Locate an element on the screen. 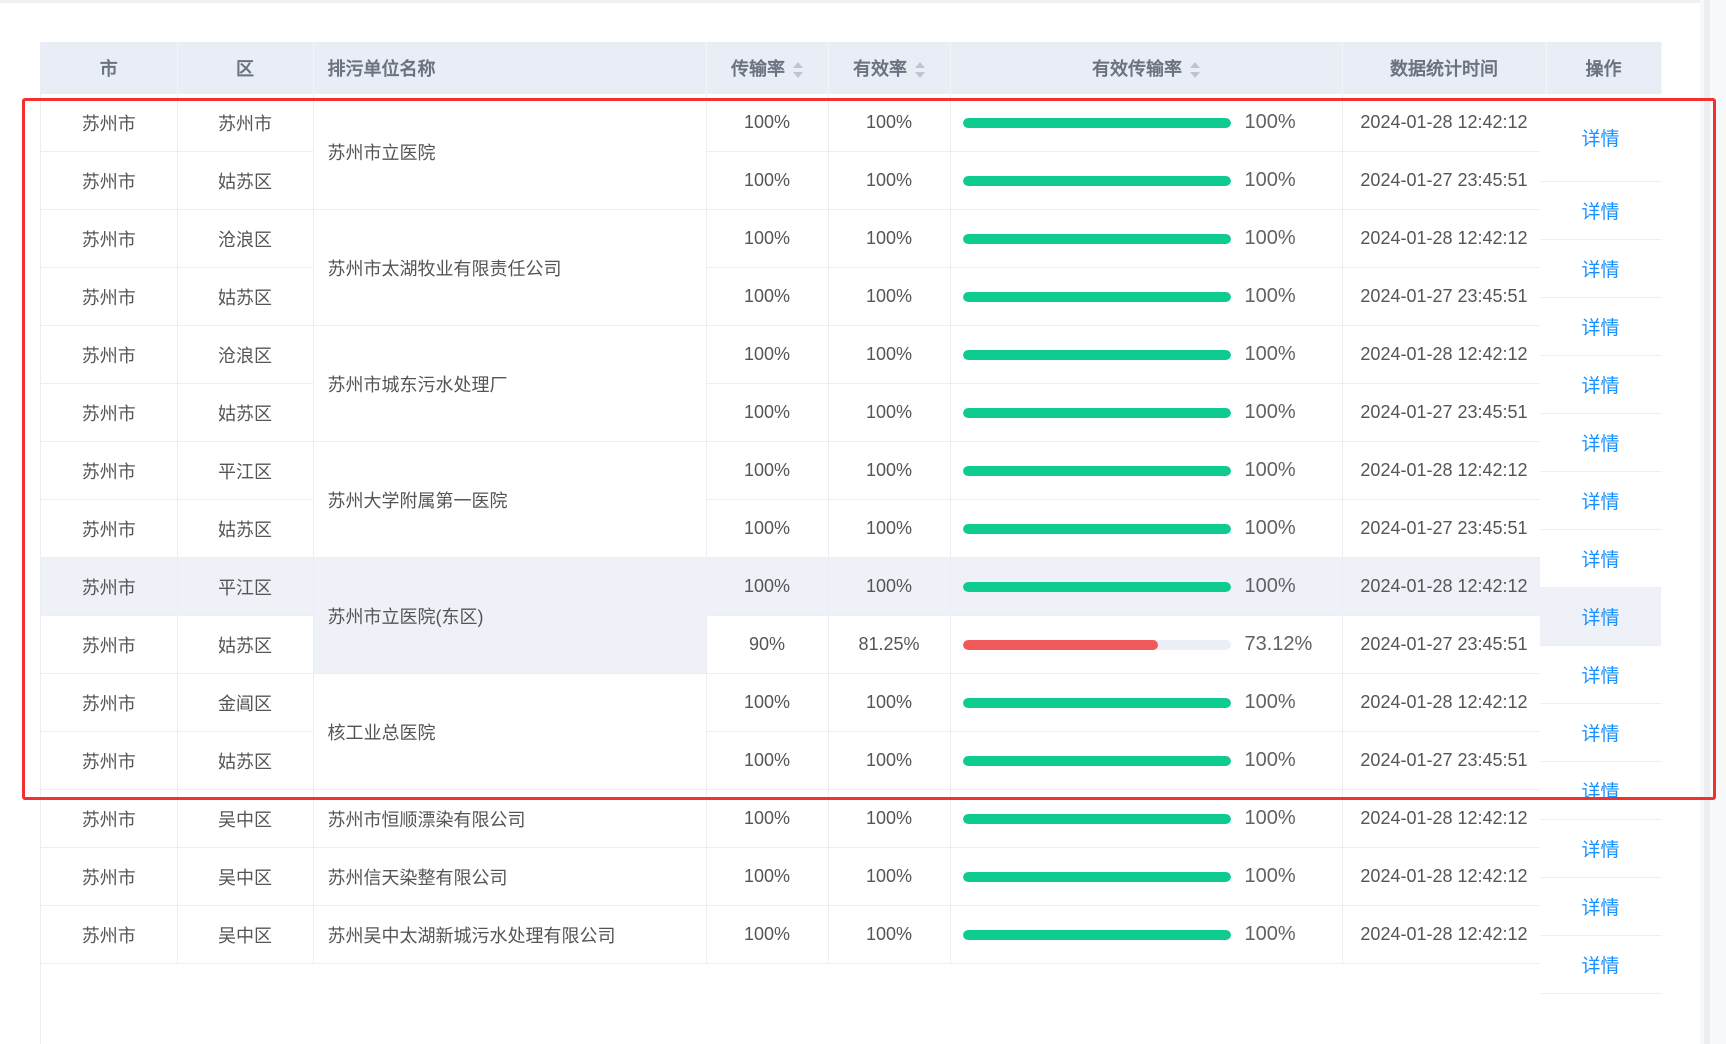 This screenshot has width=1726, height=1044. cell-district: 苏州市 is located at coordinates (245, 123).